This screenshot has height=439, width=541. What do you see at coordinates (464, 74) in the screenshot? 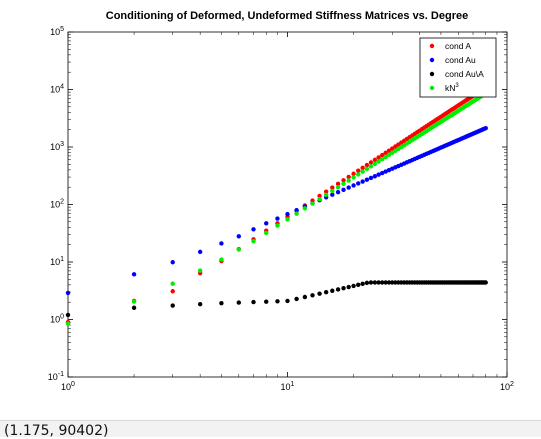
I see `legend-label: cond Au\A` at bounding box center [464, 74].